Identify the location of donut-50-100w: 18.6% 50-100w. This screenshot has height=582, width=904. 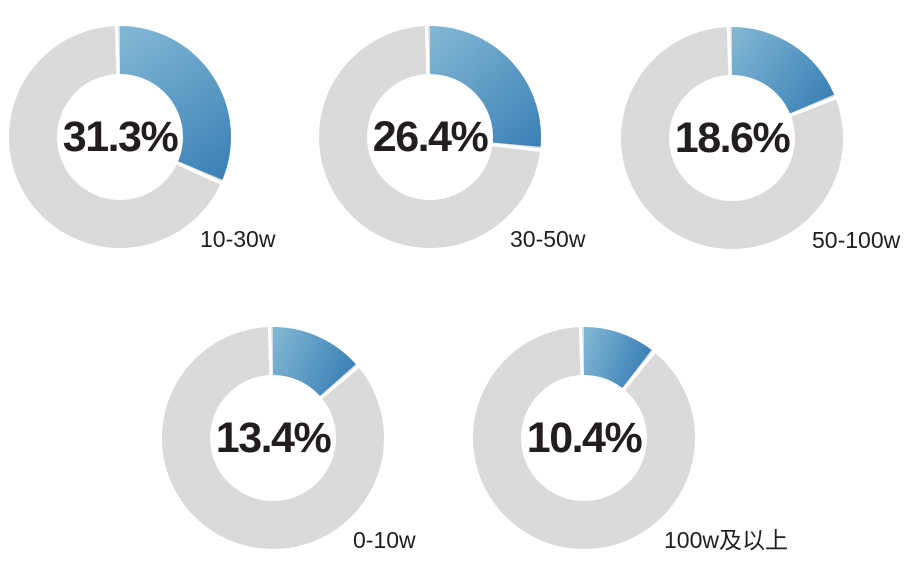
(760, 138).